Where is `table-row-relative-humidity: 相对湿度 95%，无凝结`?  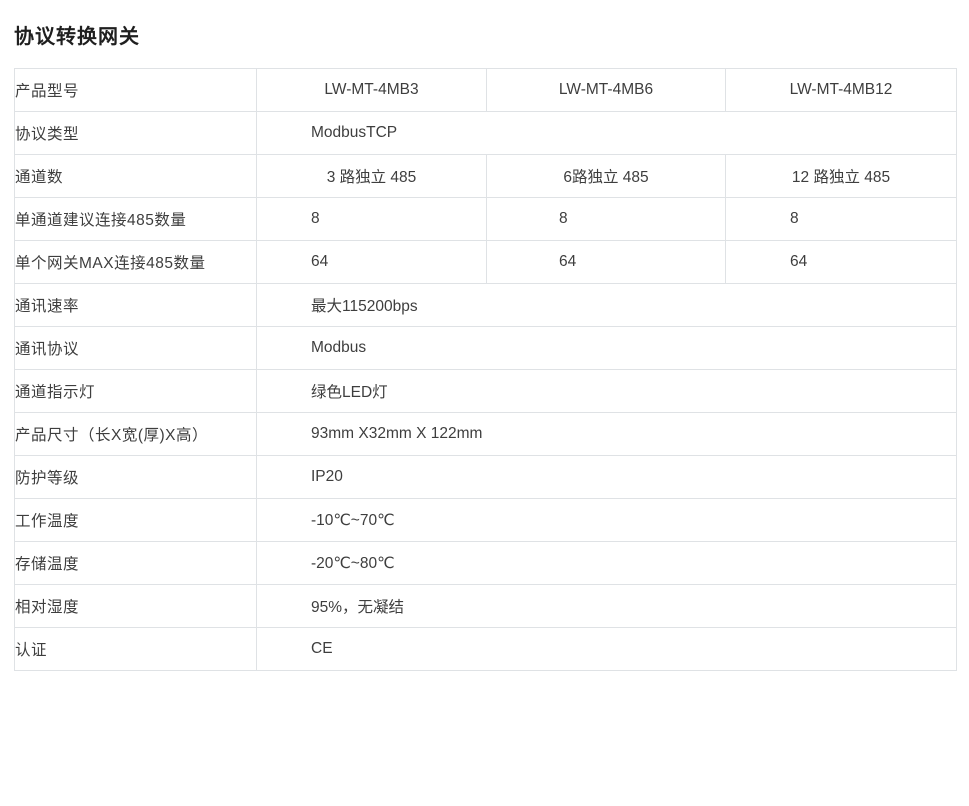
table-row-relative-humidity: 相对湿度 95%，无凝结 is located at coordinates (485, 606).